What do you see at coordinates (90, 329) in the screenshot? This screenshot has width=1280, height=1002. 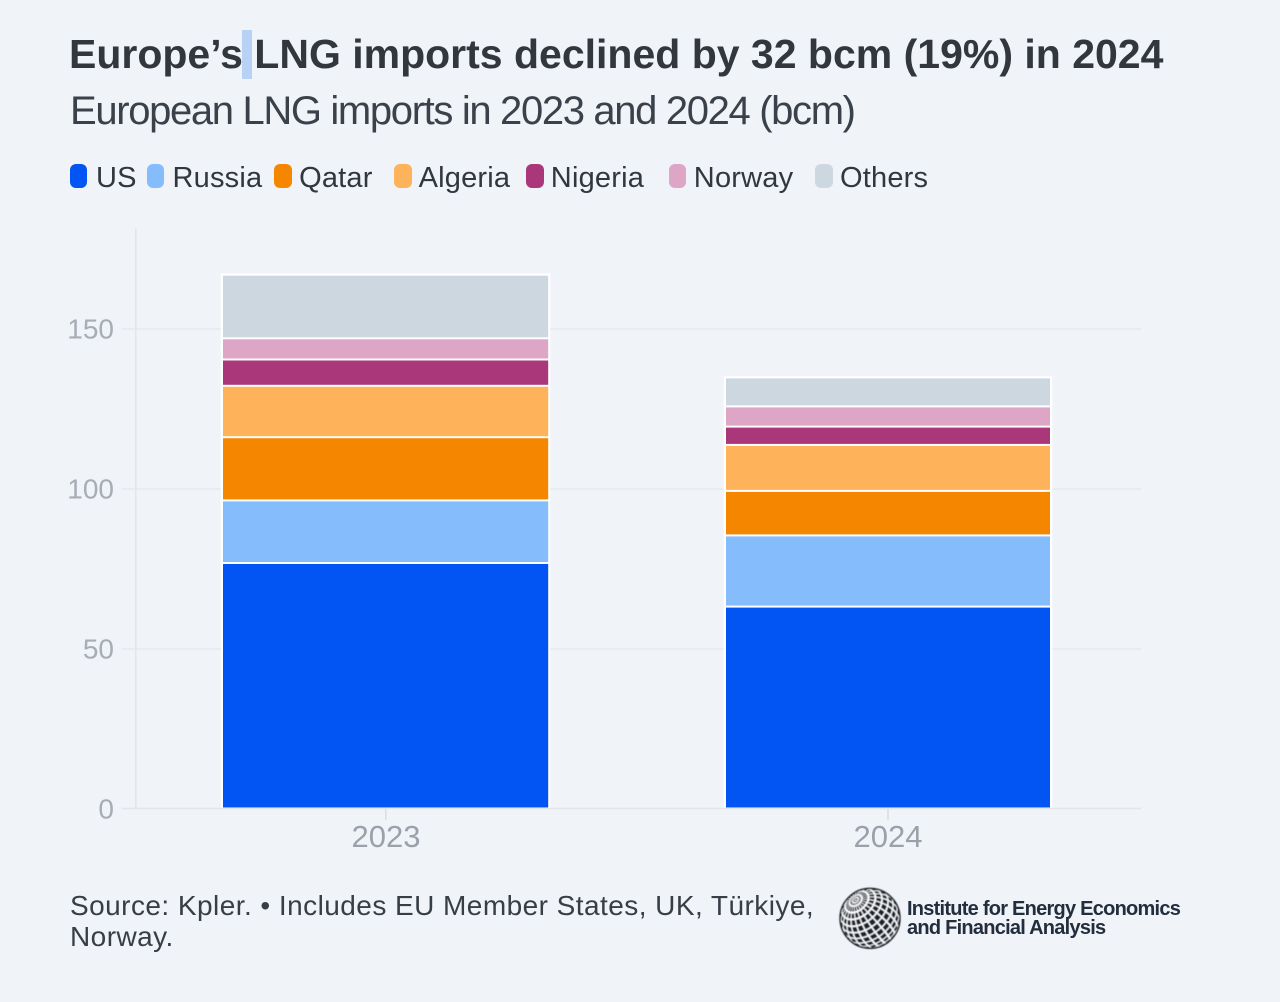 I see `svg-text: 150` at bounding box center [90, 329].